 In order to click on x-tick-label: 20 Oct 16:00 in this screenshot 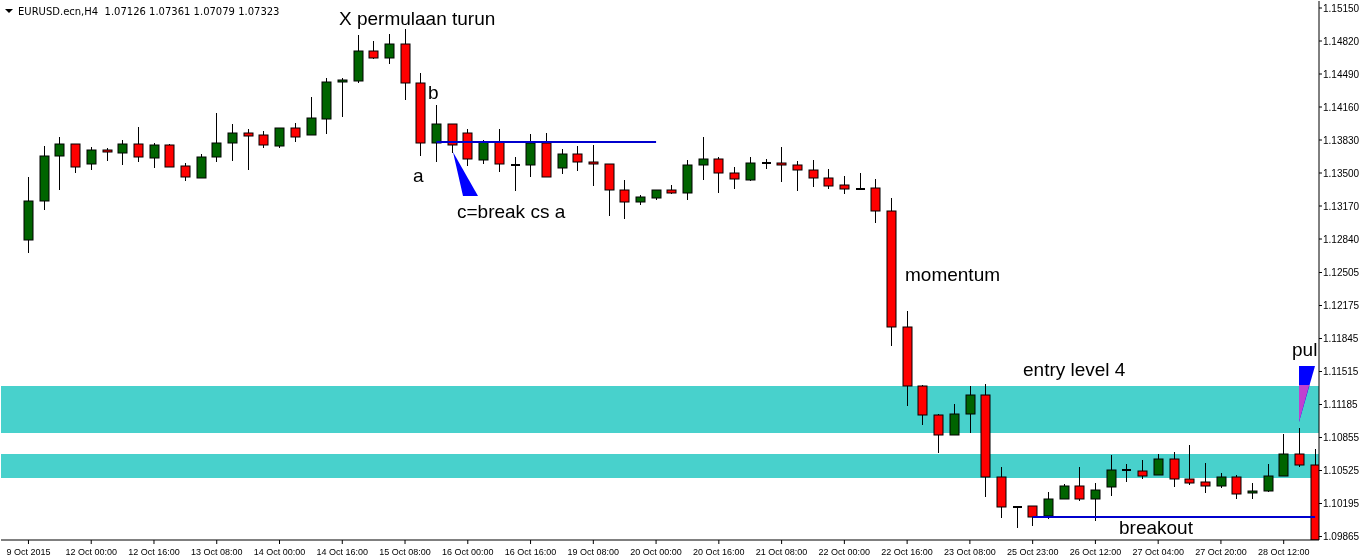, I will do `click(719, 552)`.